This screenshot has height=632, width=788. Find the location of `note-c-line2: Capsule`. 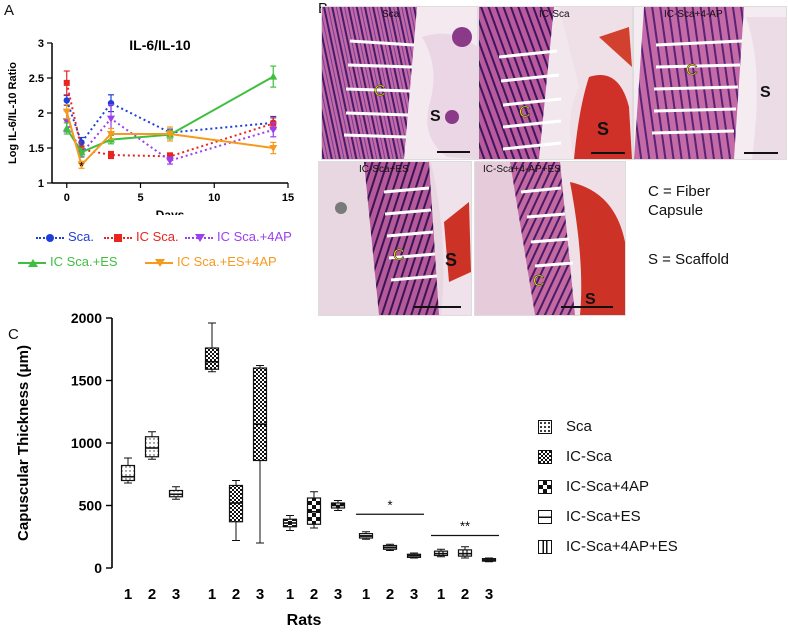

note-c-line2: Capsule is located at coordinates (676, 210).